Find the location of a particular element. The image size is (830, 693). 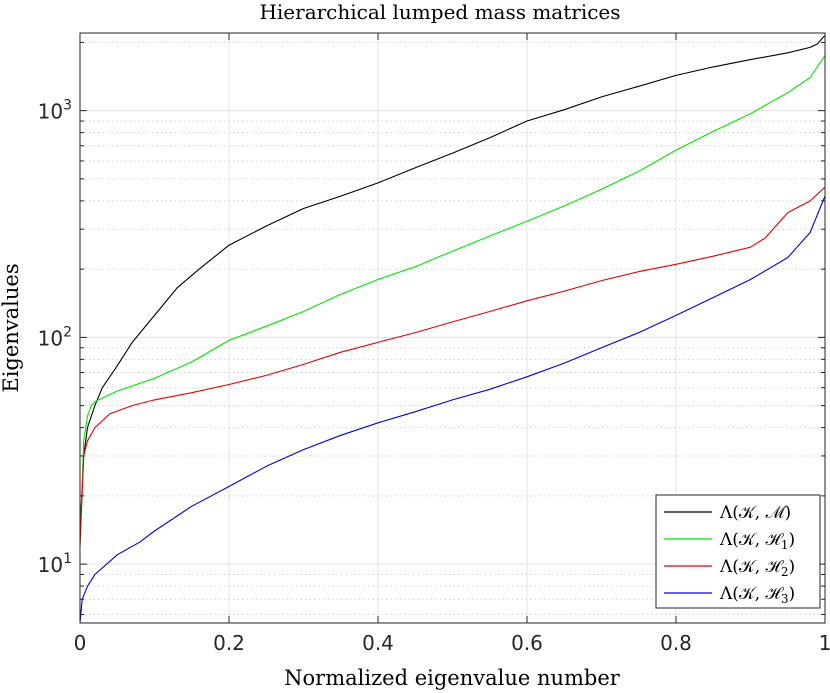

legend-label-3: Λ(𝒦, ℋ2) is located at coordinates (757, 568).